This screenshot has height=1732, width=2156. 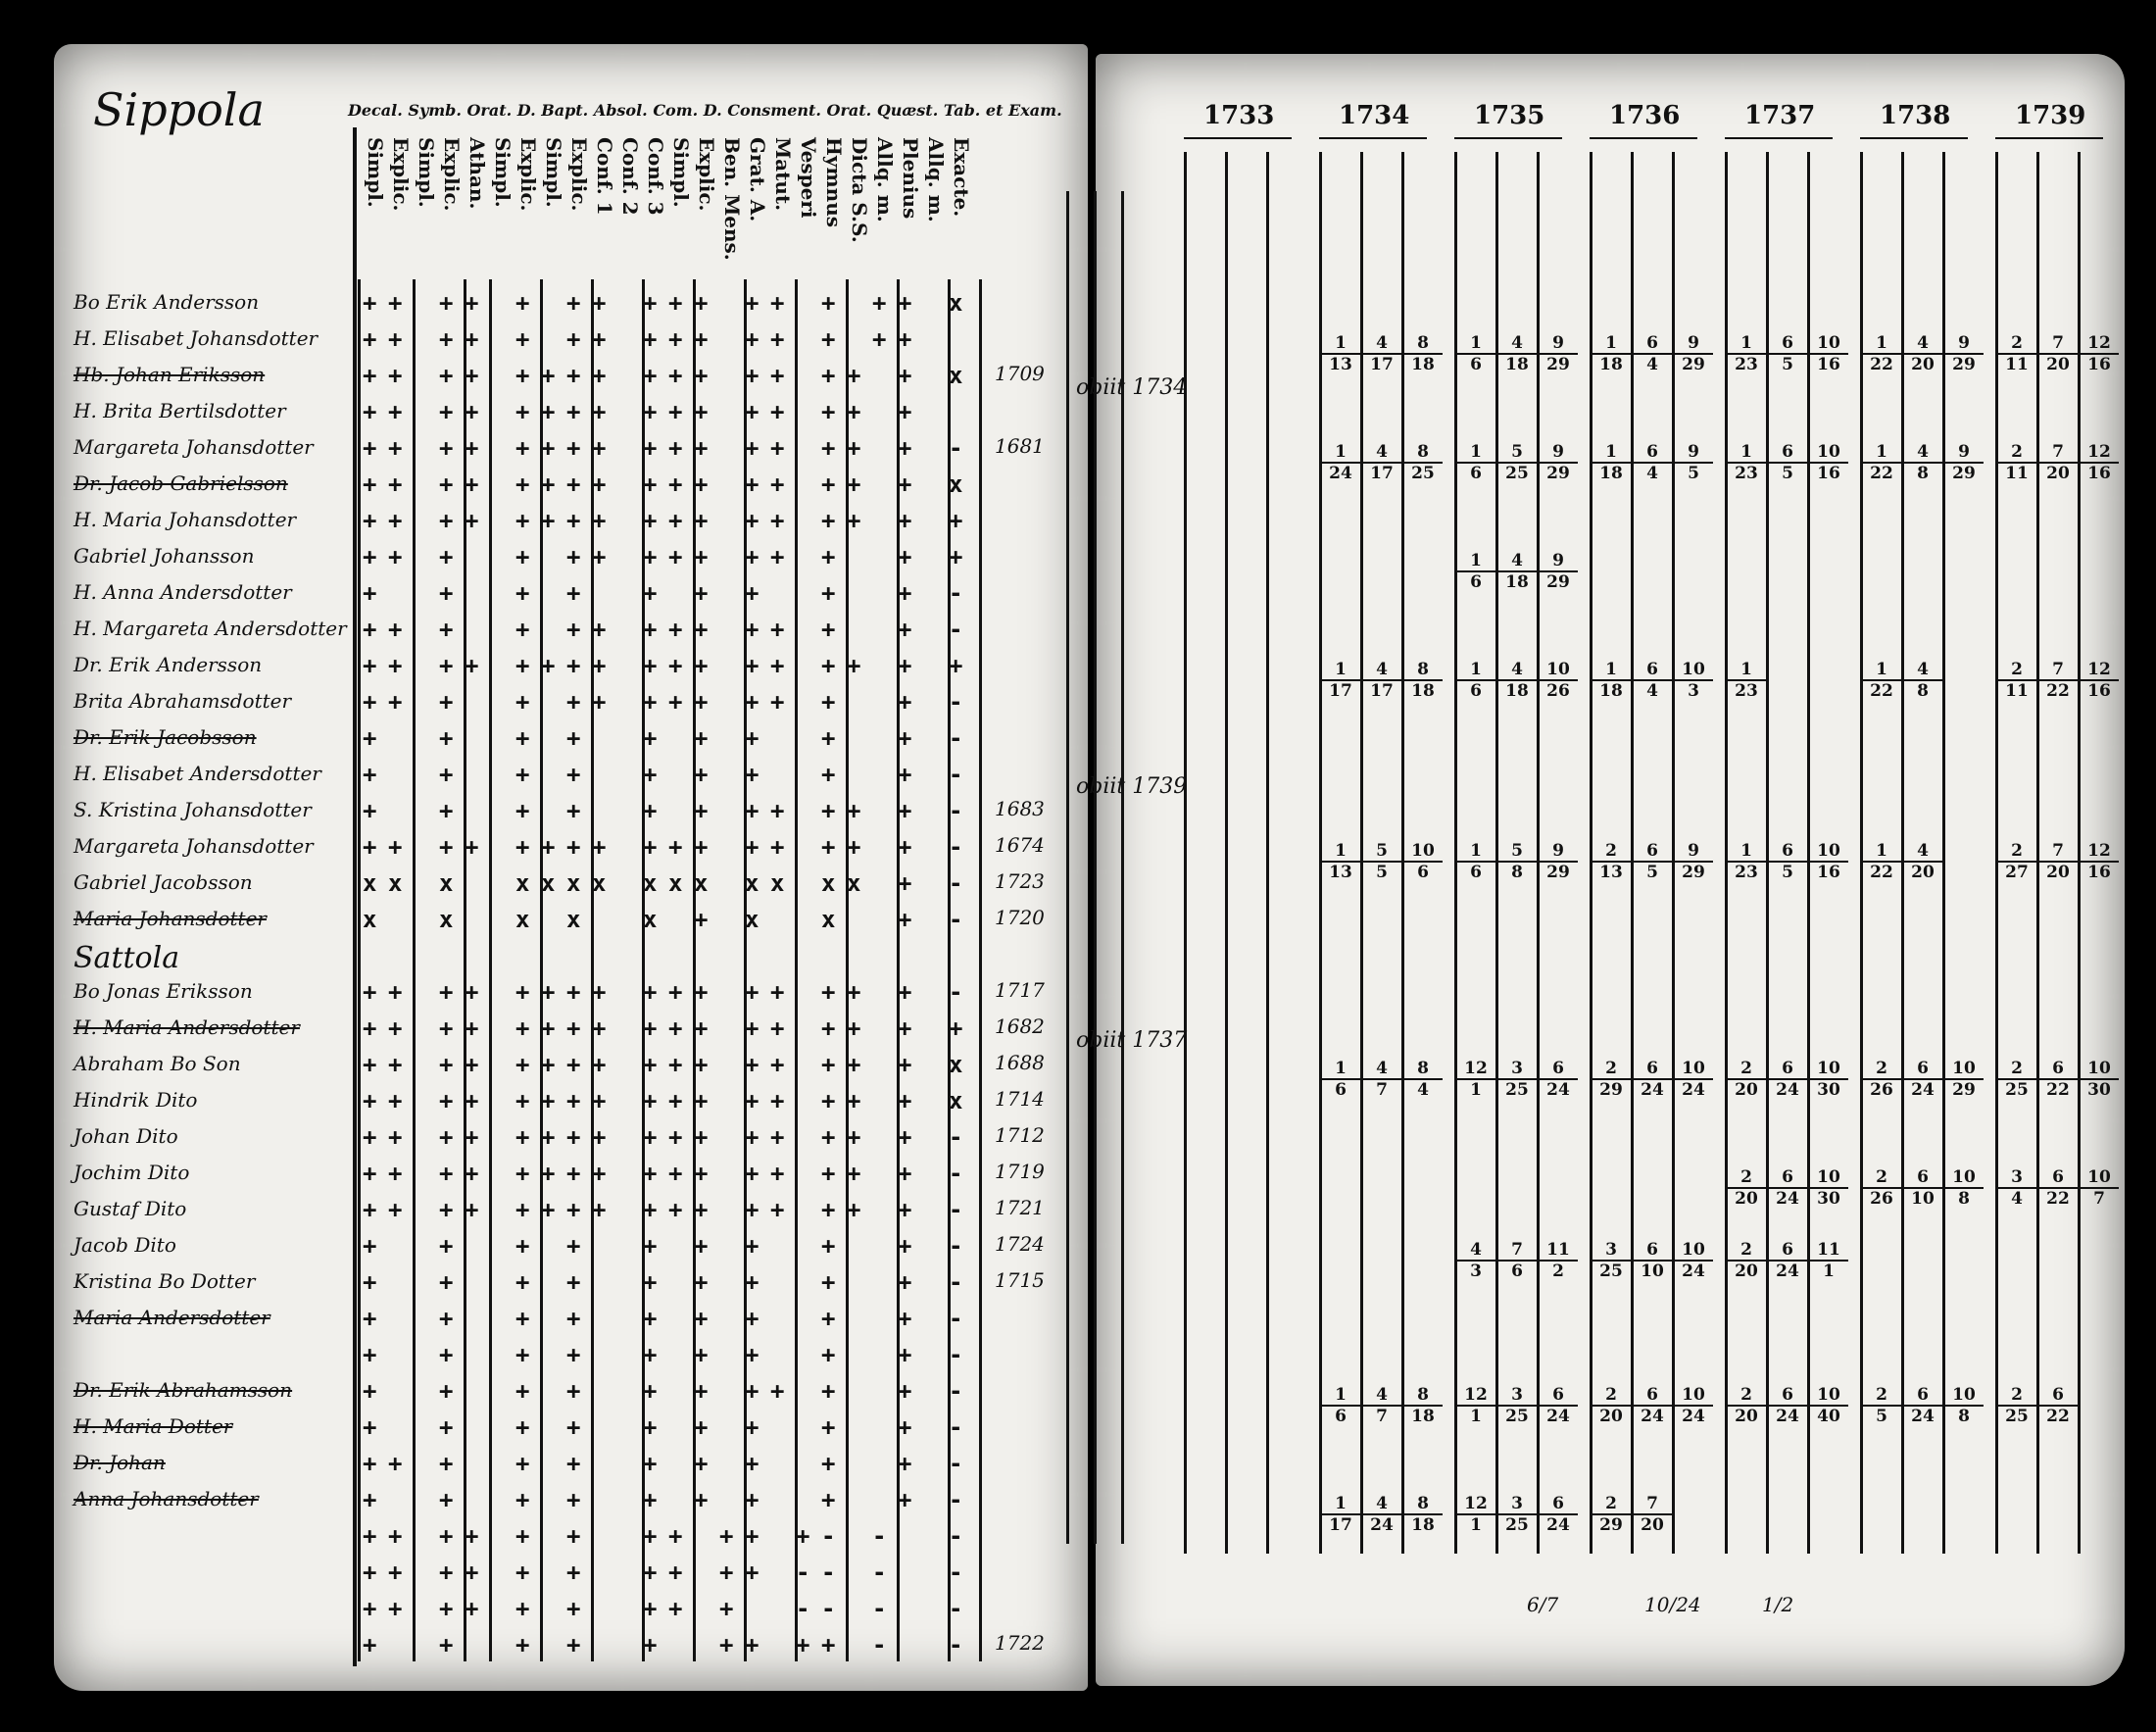 I want to click on column-header: Conf. 2, so click(x=630, y=176).